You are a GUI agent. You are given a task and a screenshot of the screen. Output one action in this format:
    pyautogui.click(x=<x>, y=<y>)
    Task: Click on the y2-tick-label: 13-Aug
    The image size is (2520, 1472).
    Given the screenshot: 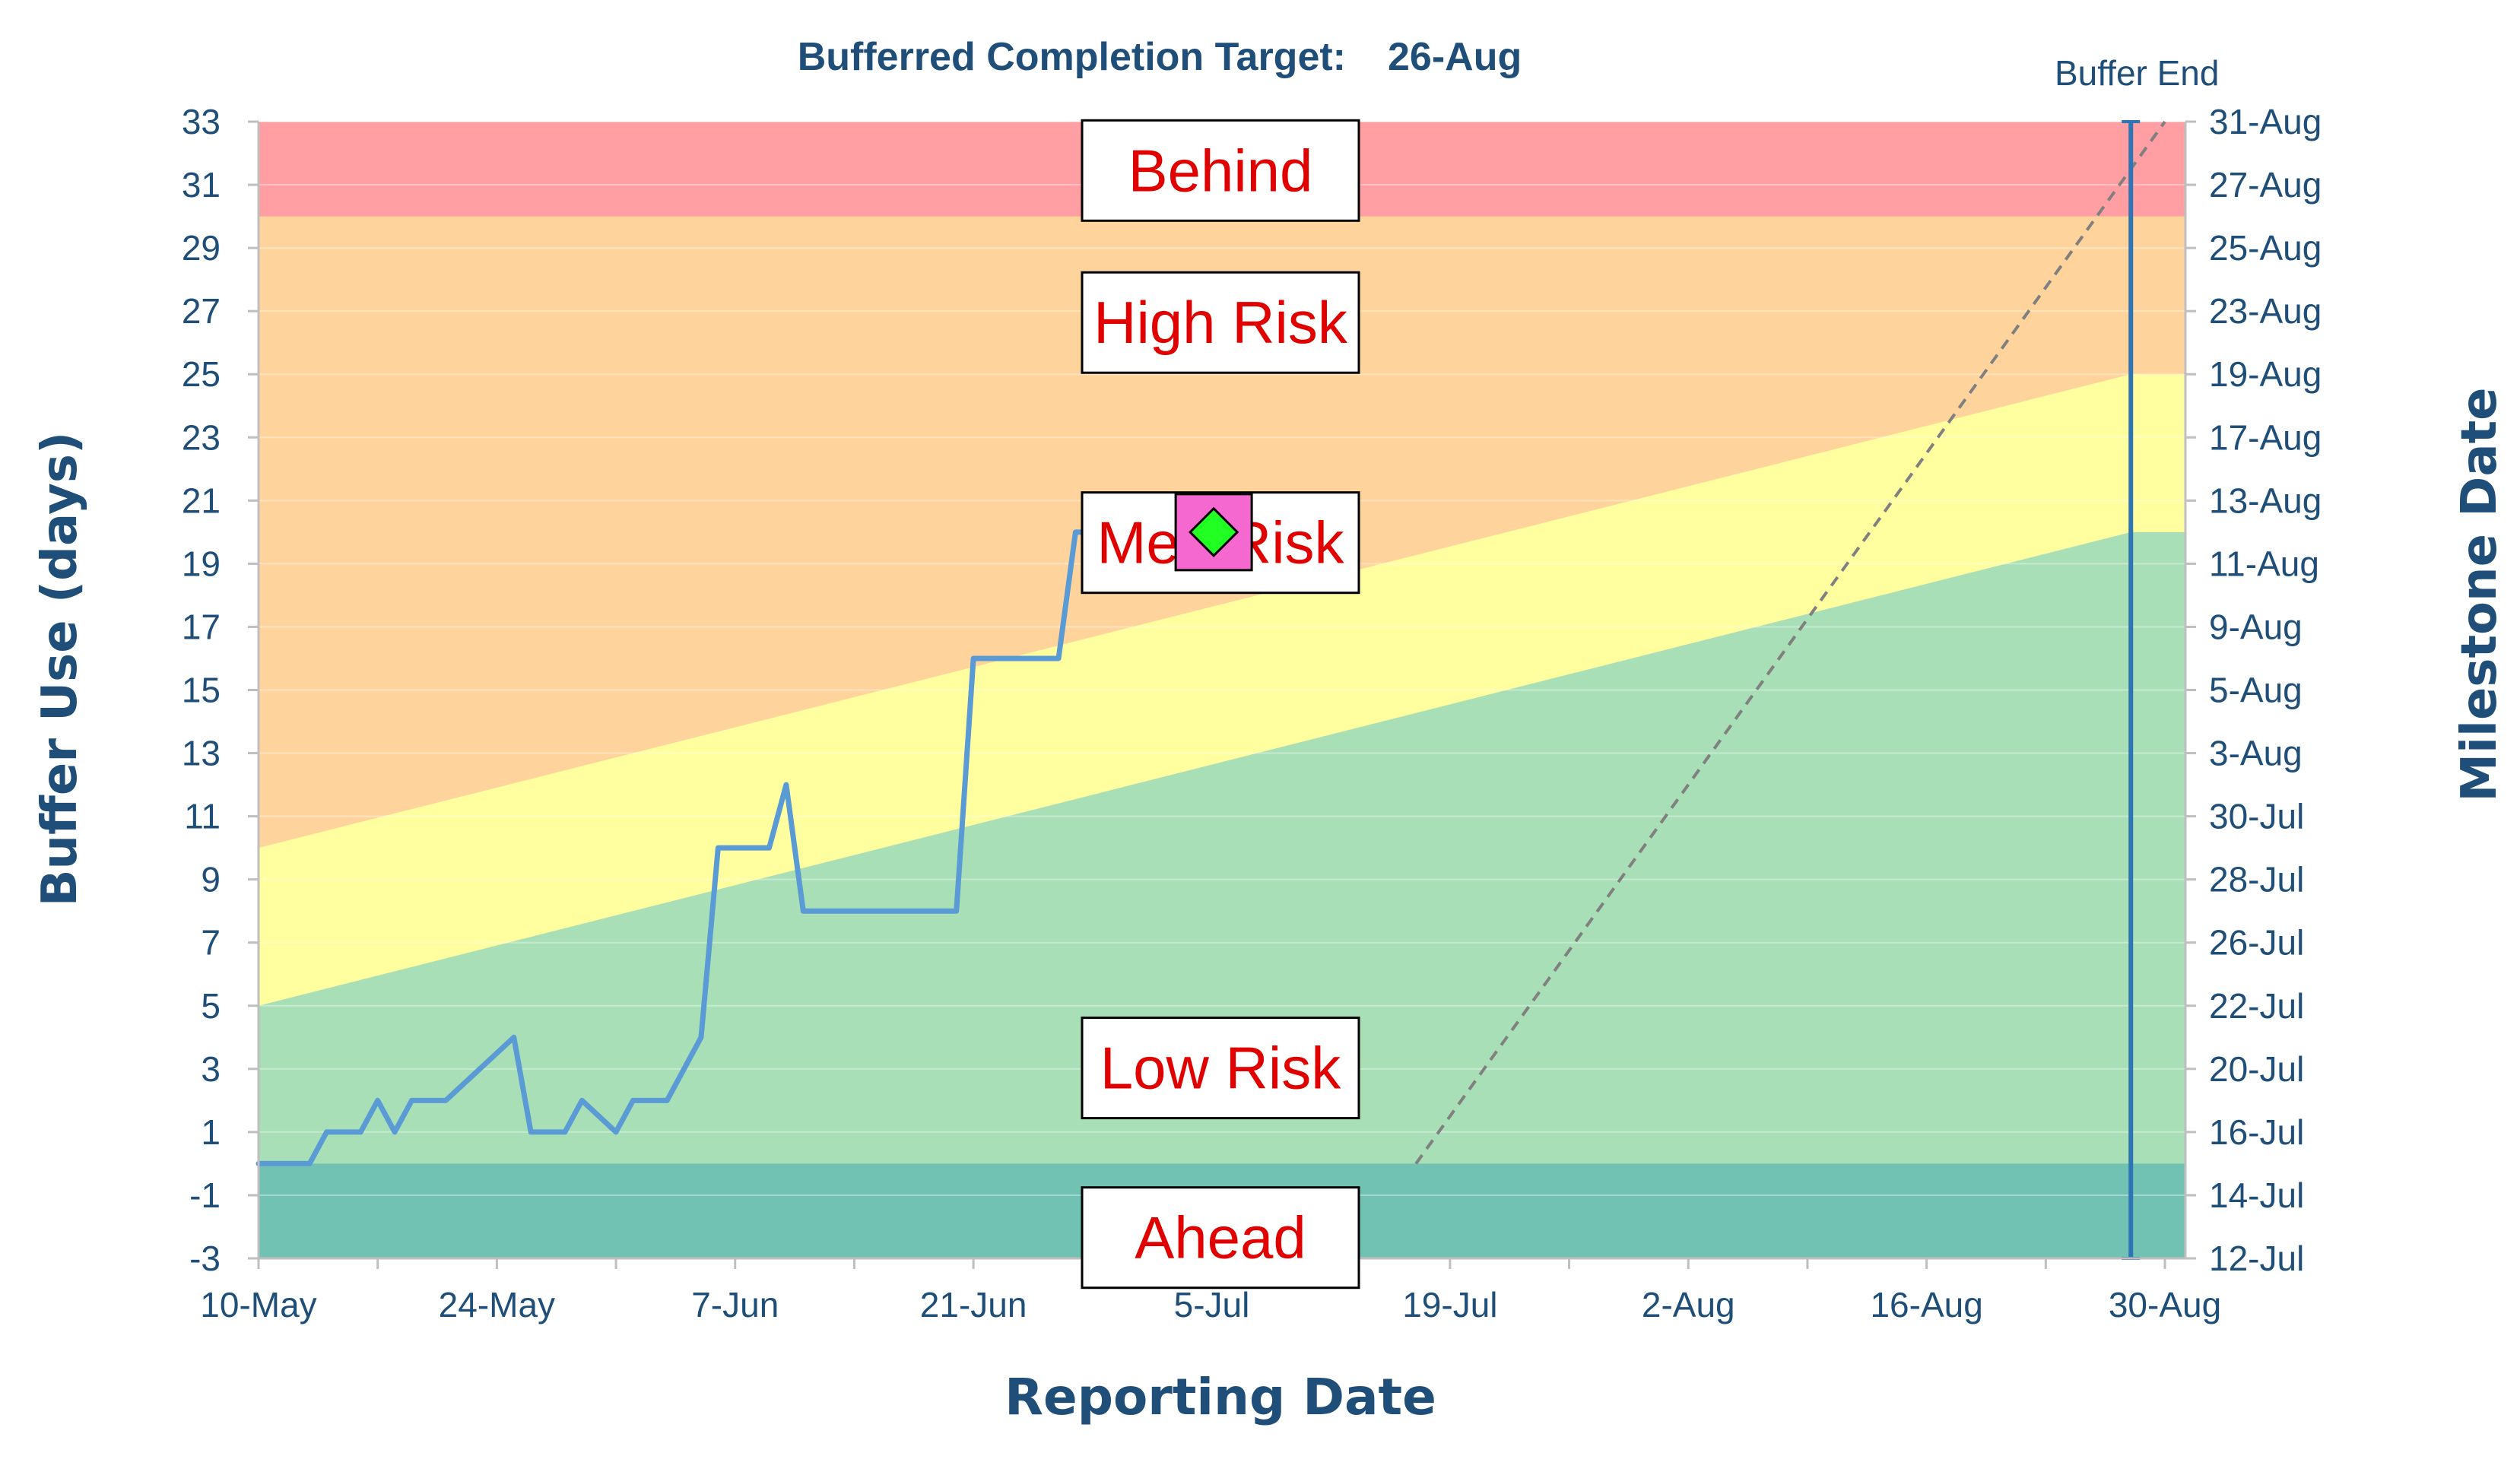 What is the action you would take?
    pyautogui.click(x=2265, y=501)
    